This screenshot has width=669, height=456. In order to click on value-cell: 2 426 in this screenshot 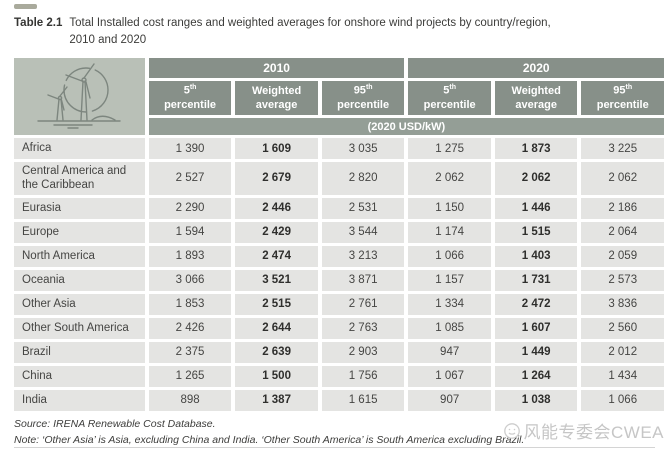, I will do `click(190, 328)`.